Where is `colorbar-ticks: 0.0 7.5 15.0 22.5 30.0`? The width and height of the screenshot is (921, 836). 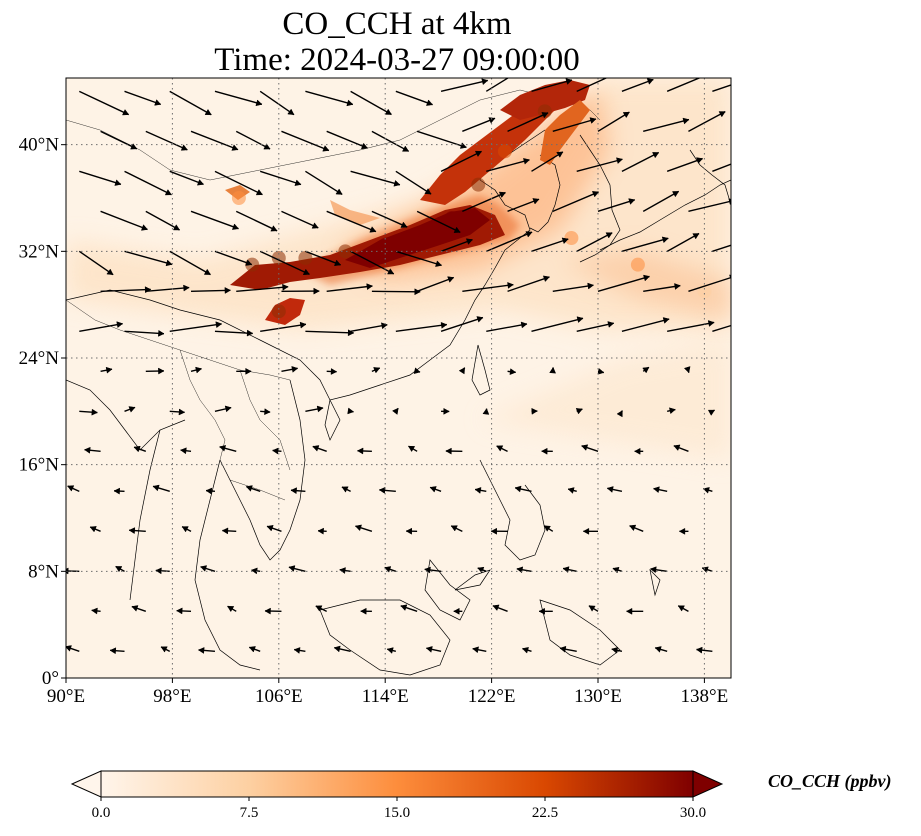
colorbar-ticks: 0.0 7.5 15.0 22.5 30.0 is located at coordinates (399, 809).